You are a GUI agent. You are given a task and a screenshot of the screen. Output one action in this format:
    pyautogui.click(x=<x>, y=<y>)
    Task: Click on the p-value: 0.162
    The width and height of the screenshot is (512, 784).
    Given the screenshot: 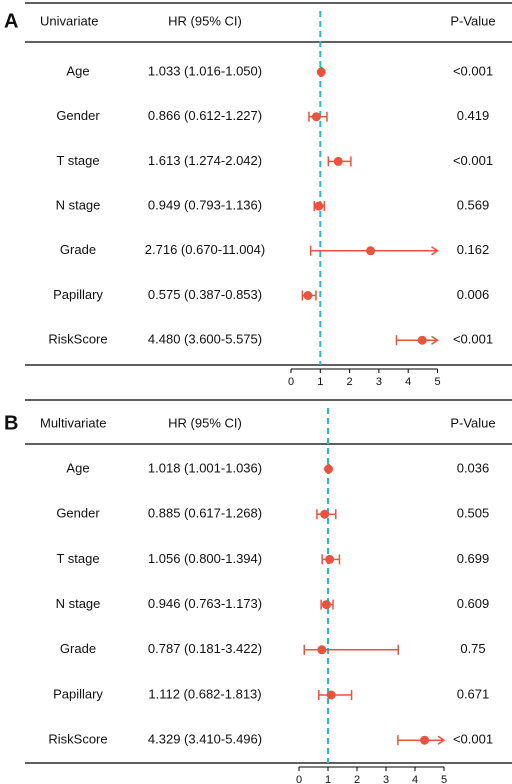 What is the action you would take?
    pyautogui.click(x=473, y=249)
    